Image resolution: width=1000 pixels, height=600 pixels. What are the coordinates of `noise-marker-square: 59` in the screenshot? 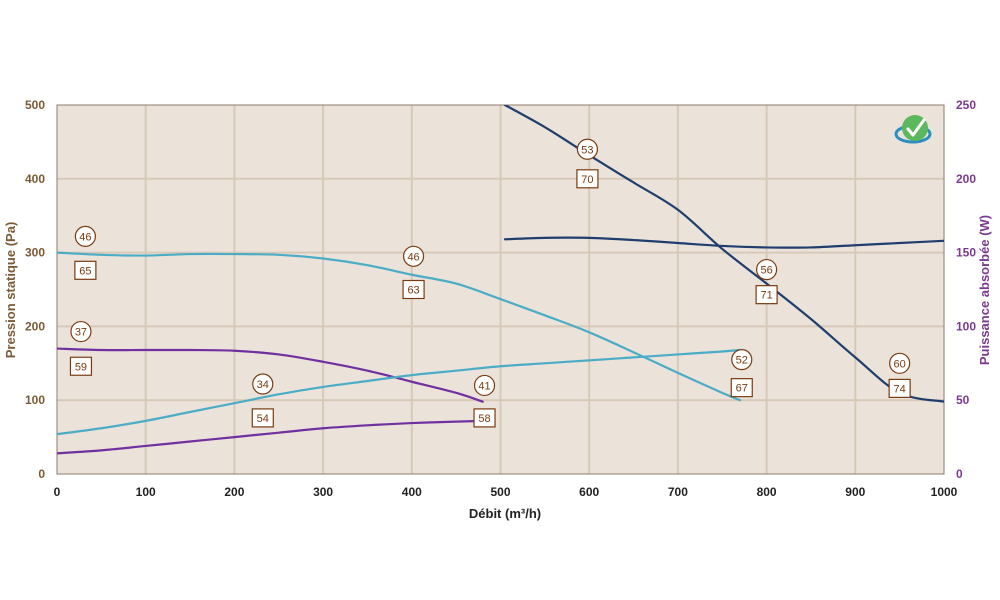 It's located at (81, 366).